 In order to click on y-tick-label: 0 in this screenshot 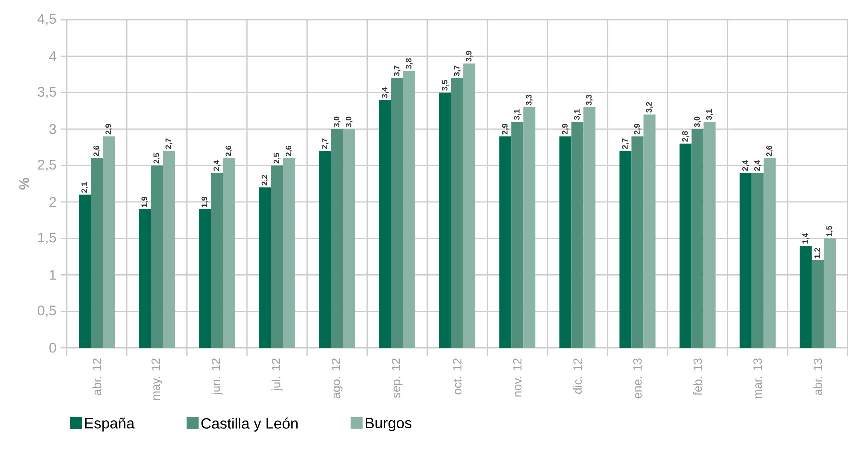, I will do `click(53, 348)`.